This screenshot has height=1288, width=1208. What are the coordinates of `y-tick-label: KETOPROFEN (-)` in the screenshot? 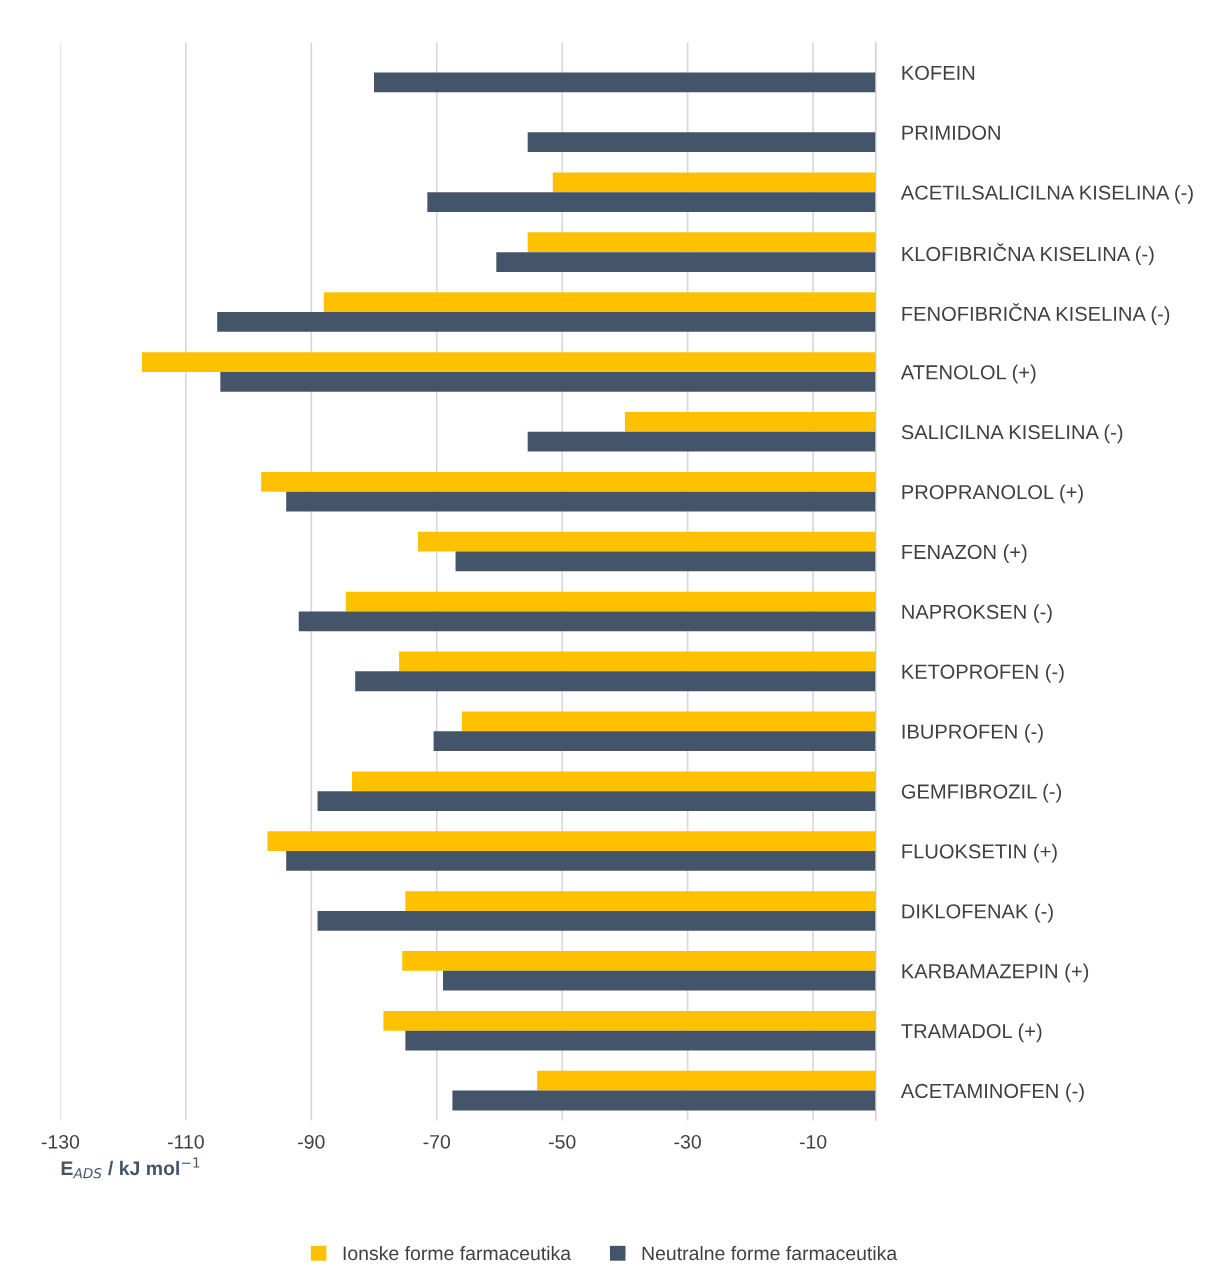 It's located at (983, 673).